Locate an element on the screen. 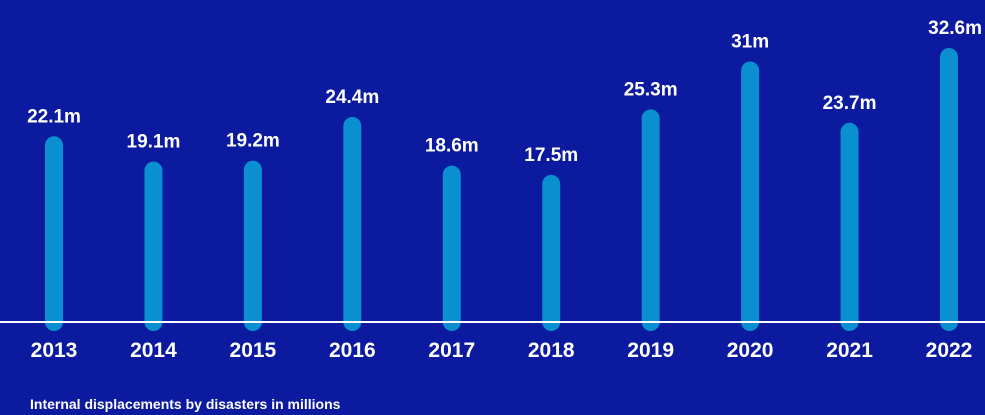  bar-2019 is located at coordinates (650, 220).